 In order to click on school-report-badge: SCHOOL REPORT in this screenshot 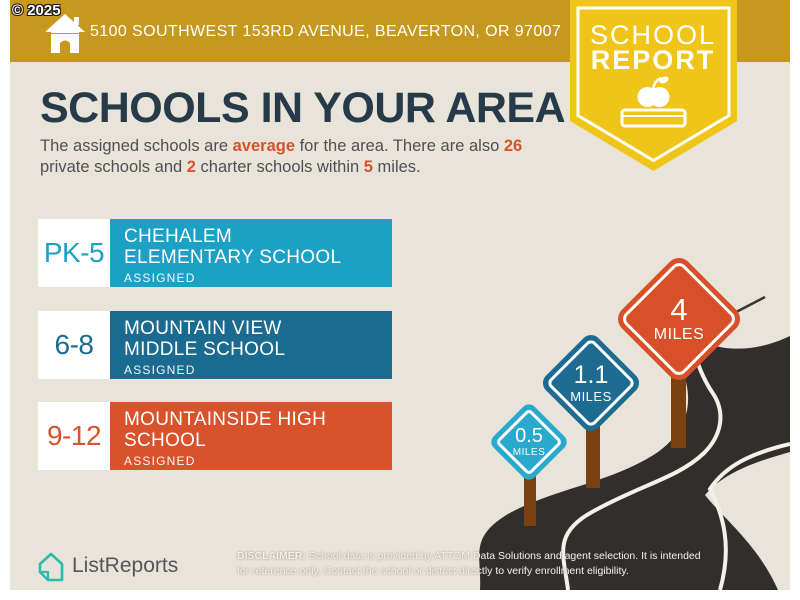, I will do `click(653, 85)`.